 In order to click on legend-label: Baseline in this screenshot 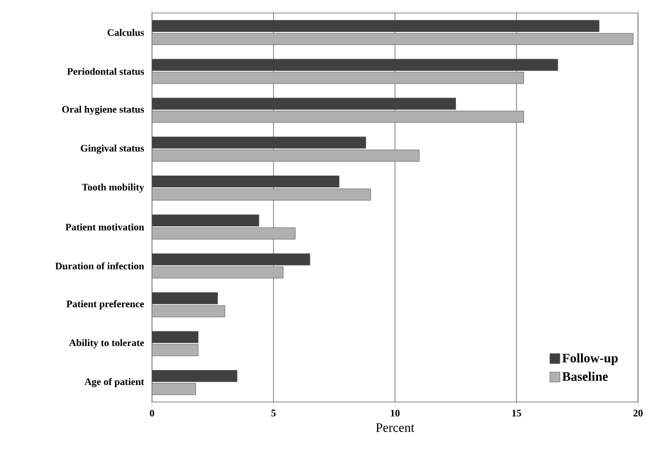, I will do `click(585, 376)`.